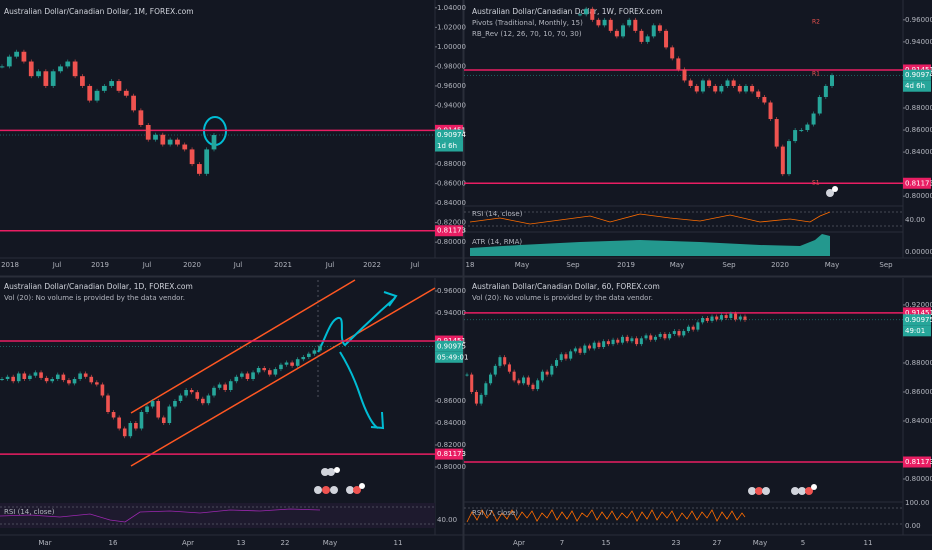 The image size is (932, 550). Describe the element at coordinates (113, 543) in the screenshot. I see `time-label: 16` at that location.